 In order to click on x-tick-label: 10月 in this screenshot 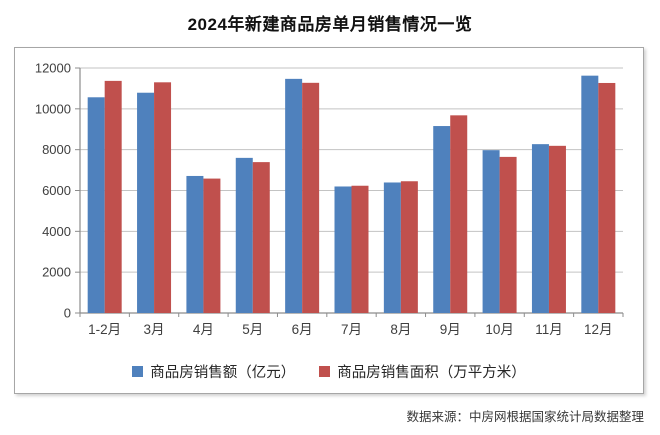, I will do `click(499, 329)`.